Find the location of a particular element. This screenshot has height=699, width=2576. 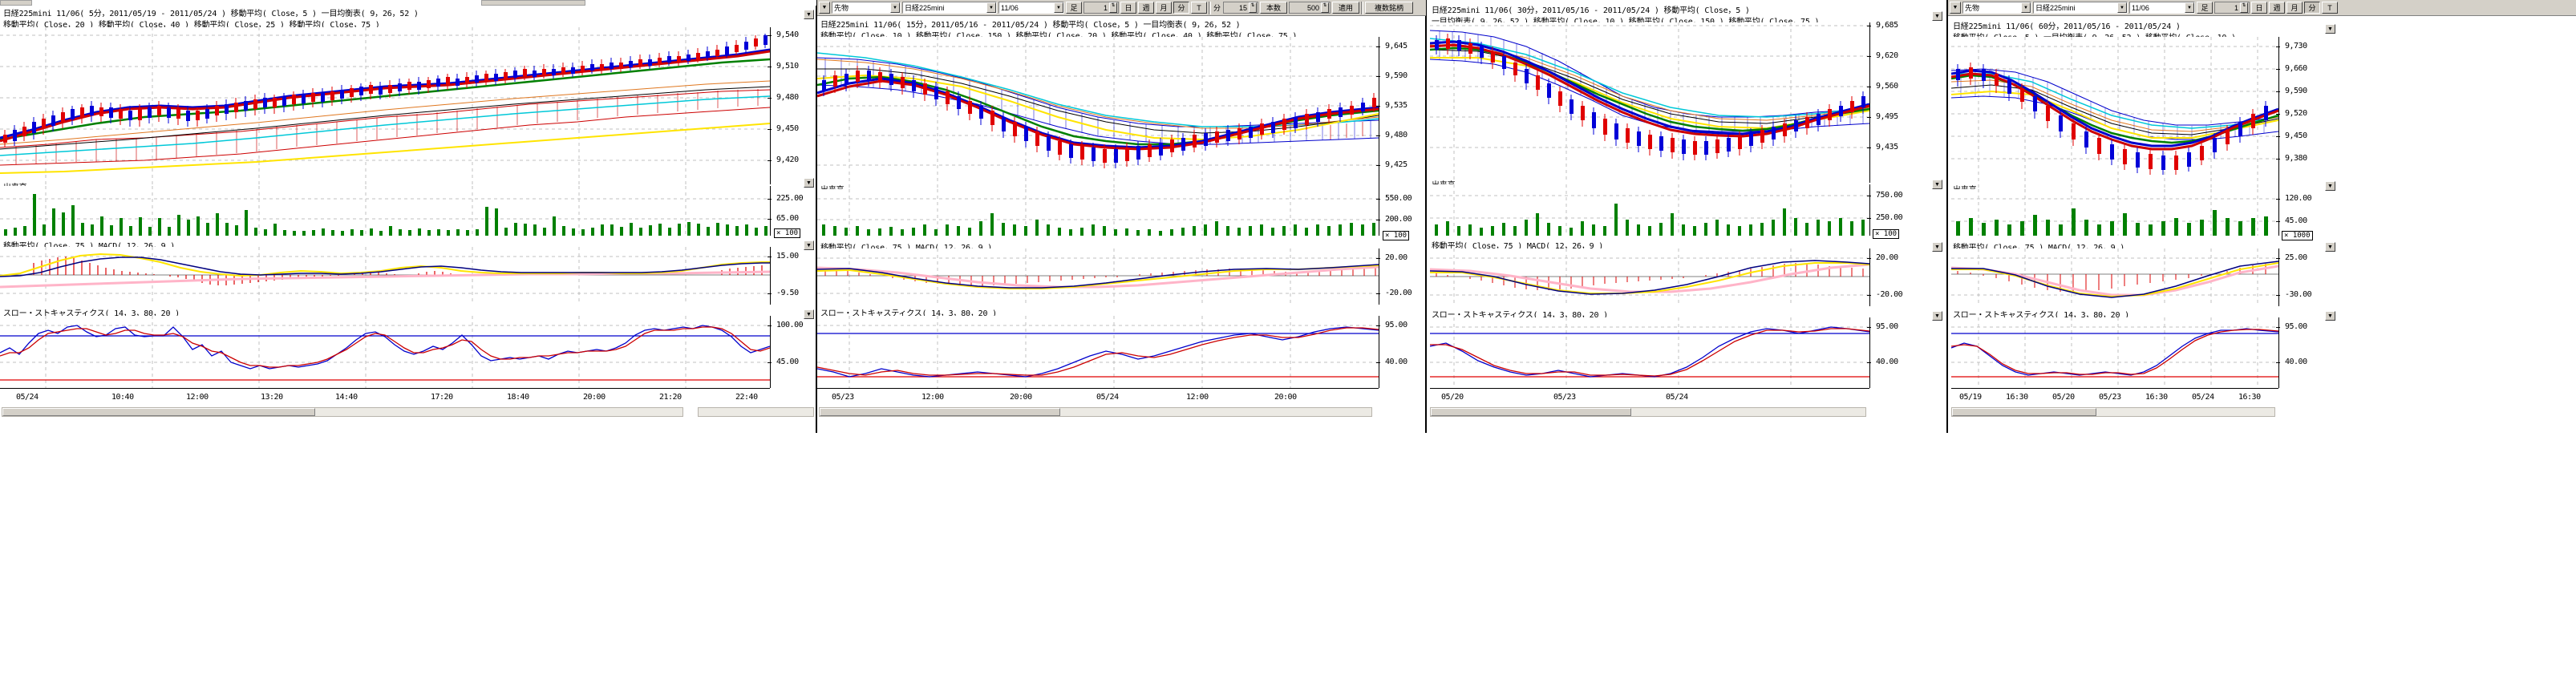

panel3-macd-plot is located at coordinates (1650, 277).